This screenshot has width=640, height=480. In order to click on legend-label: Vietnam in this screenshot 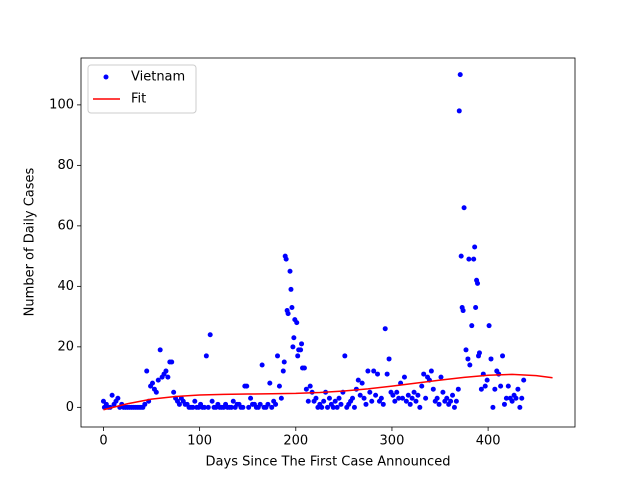, I will do `click(158, 77)`.